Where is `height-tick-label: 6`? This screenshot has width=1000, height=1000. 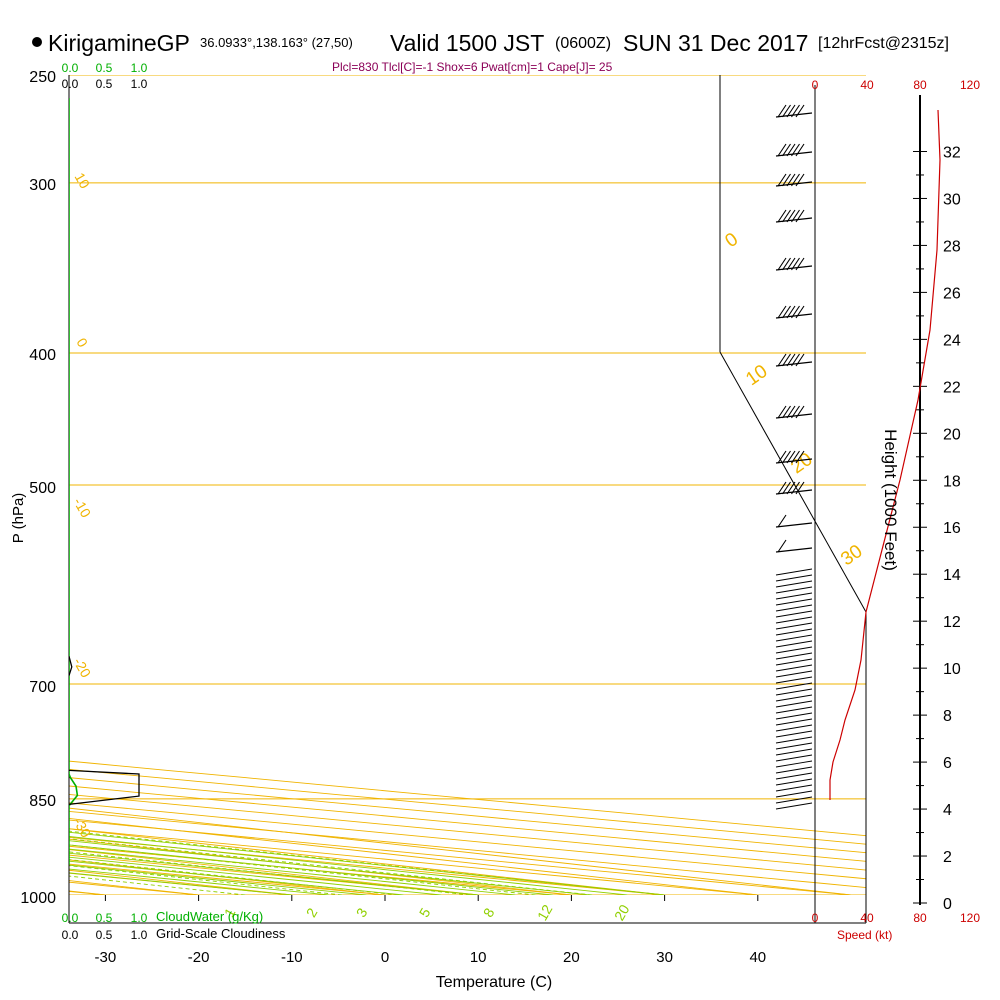 height-tick-label: 6 is located at coordinates (947, 763).